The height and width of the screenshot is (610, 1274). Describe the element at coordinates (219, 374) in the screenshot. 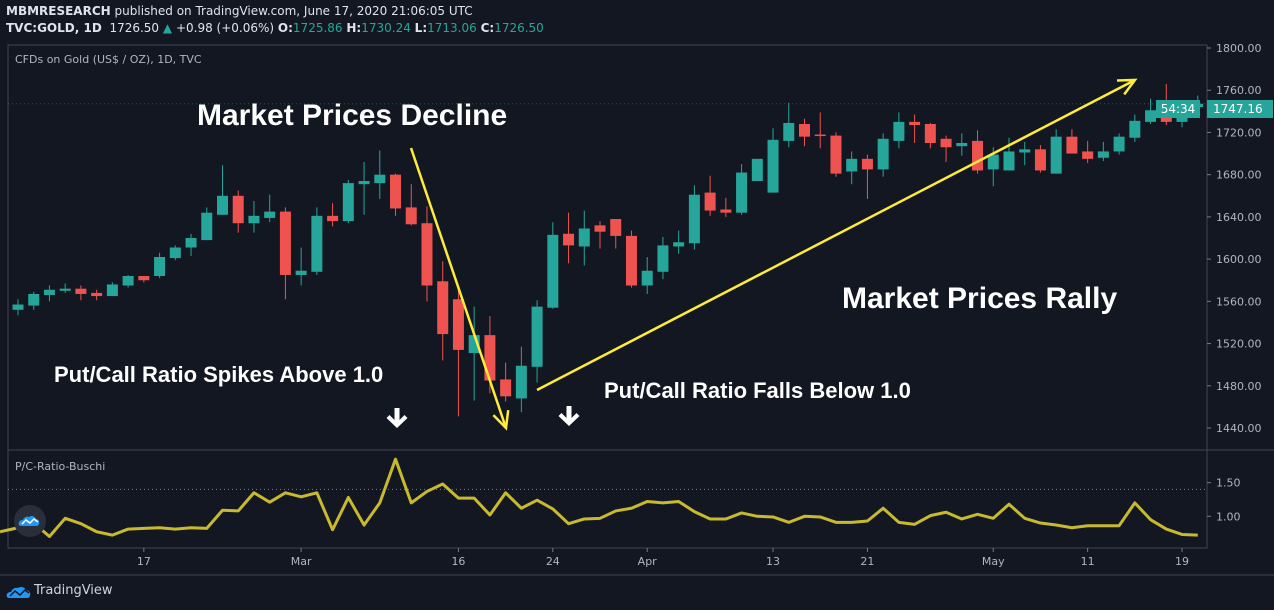

I see `annotation-spikes: Put/Call Ratio Spikes Above 1.0` at that location.